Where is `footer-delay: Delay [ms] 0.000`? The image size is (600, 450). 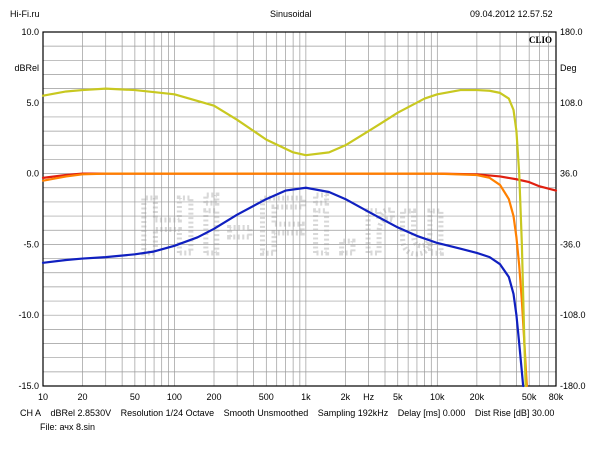 footer-delay: Delay [ms] 0.000 is located at coordinates (431, 413).